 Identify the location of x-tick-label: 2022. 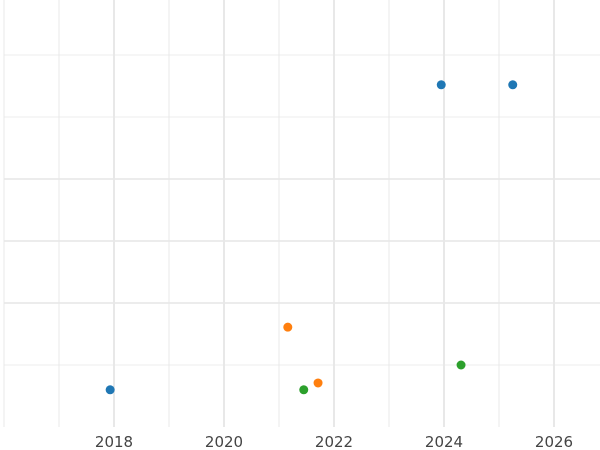
(334, 441).